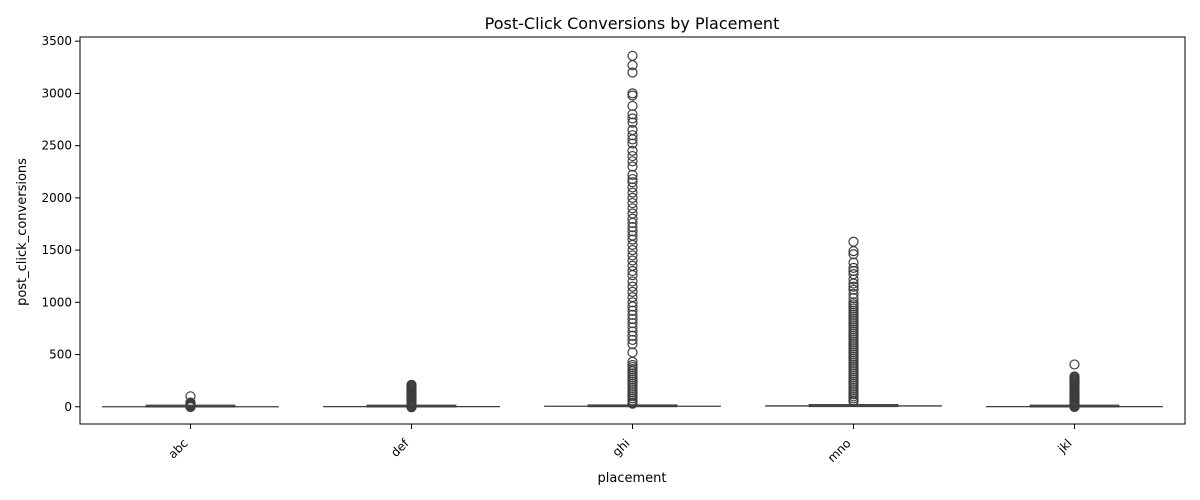 This screenshot has width=1200, height=500. What do you see at coordinates (56, 250) in the screenshot?
I see `y-tick-label: 1500` at bounding box center [56, 250].